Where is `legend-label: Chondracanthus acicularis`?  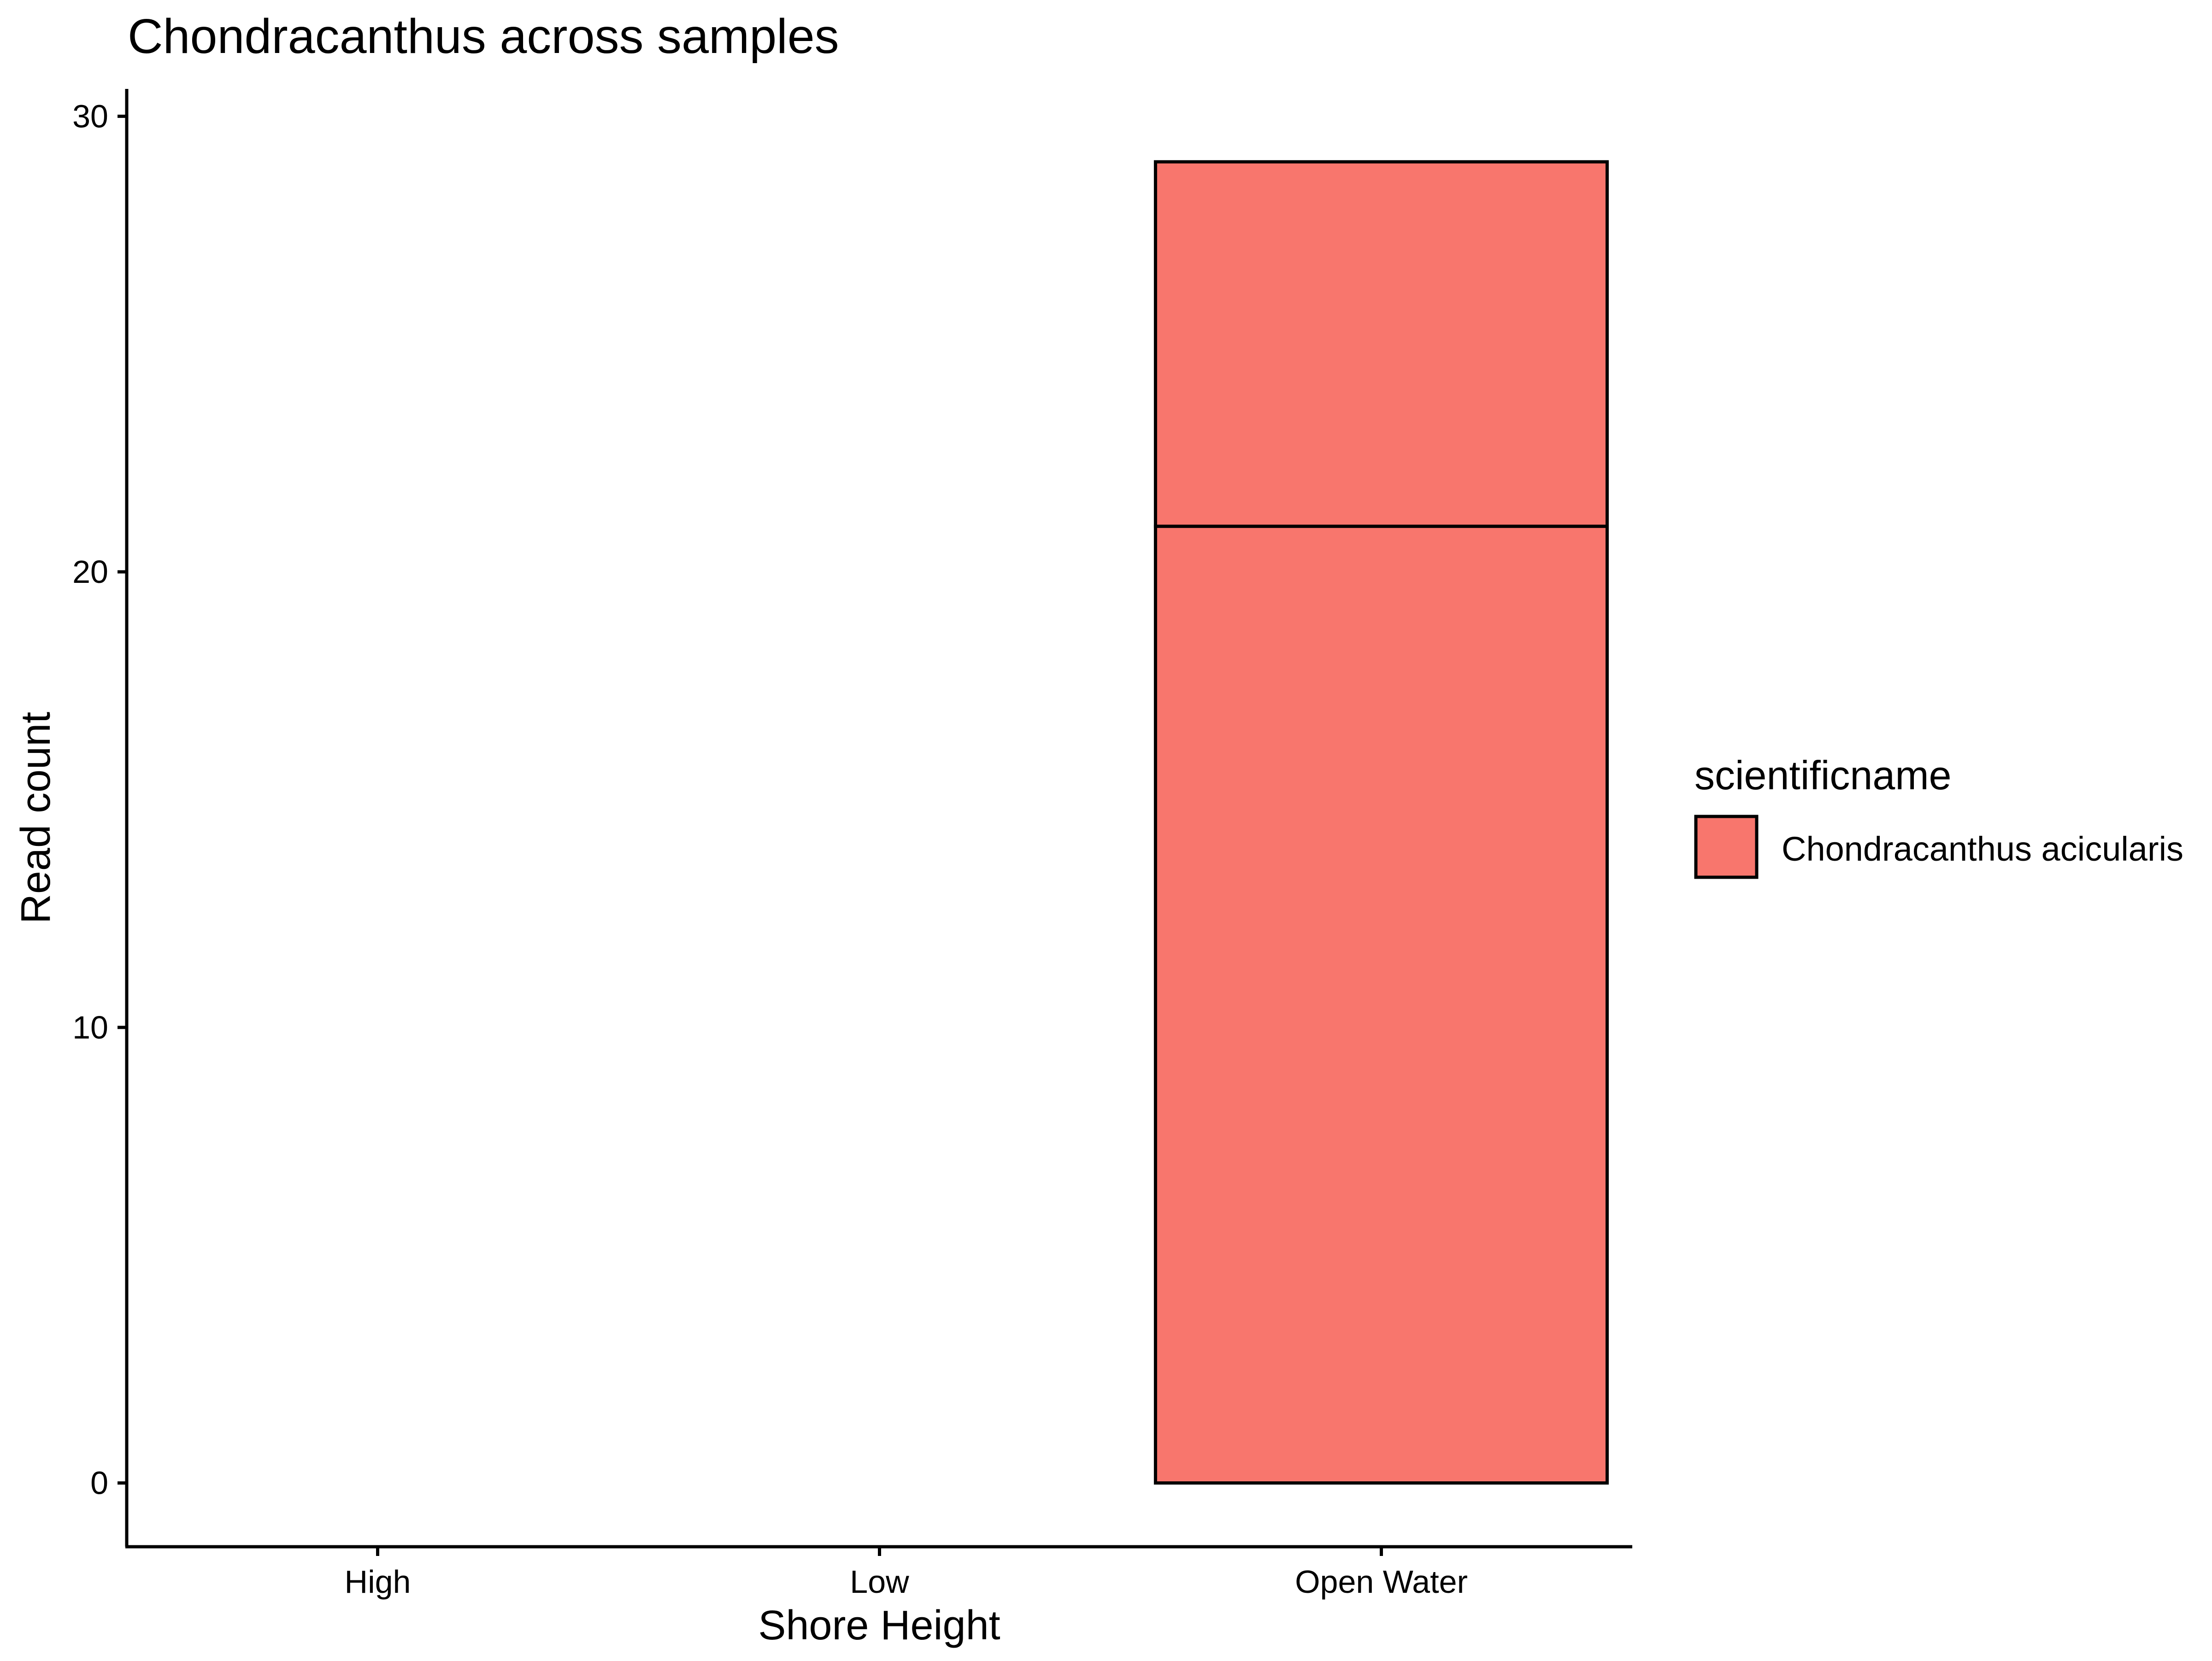
legend-label: Chondracanthus acicularis is located at coordinates (1982, 849).